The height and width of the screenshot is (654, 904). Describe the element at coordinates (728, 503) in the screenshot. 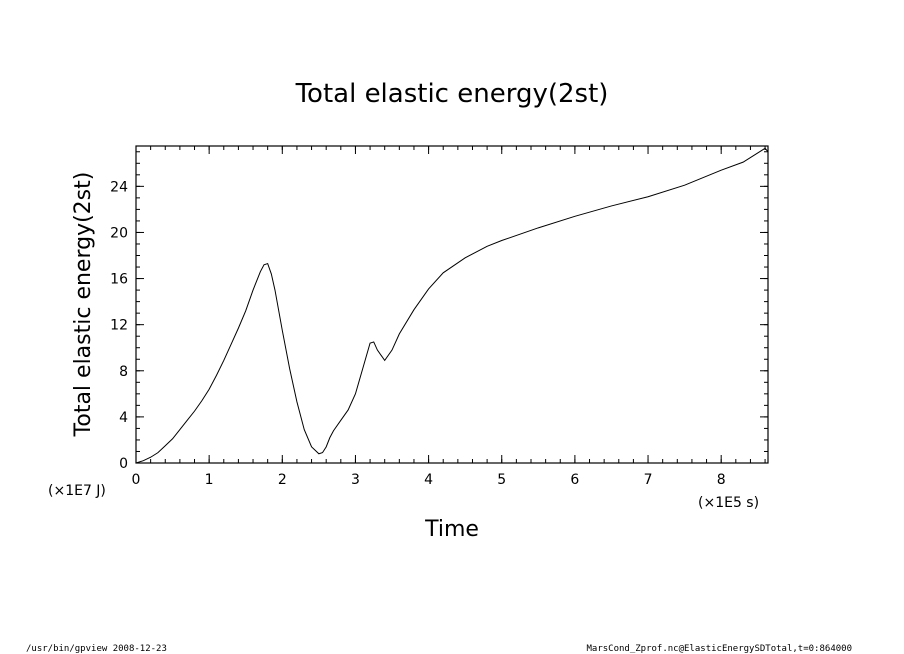

I see `x-axis-unit: (×1E5 s)` at that location.